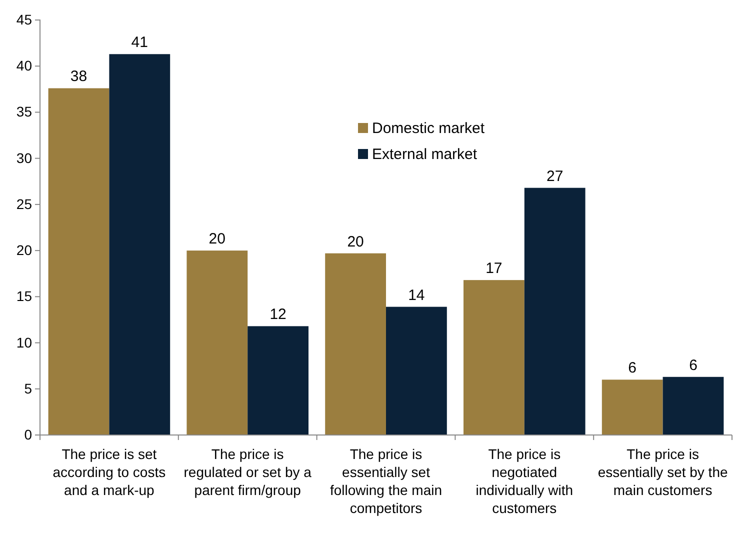 The image size is (736, 535). Describe the element at coordinates (24, 250) in the screenshot. I see `y-tick-label: 20` at that location.